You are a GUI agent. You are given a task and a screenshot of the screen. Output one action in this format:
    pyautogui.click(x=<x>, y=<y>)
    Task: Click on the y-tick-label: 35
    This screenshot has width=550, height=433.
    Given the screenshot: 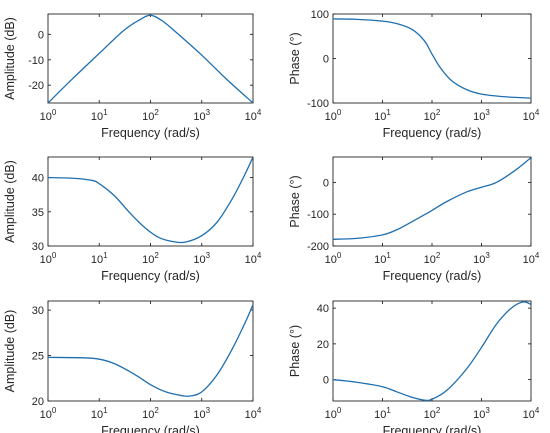 What is the action you would take?
    pyautogui.click(x=38, y=213)
    